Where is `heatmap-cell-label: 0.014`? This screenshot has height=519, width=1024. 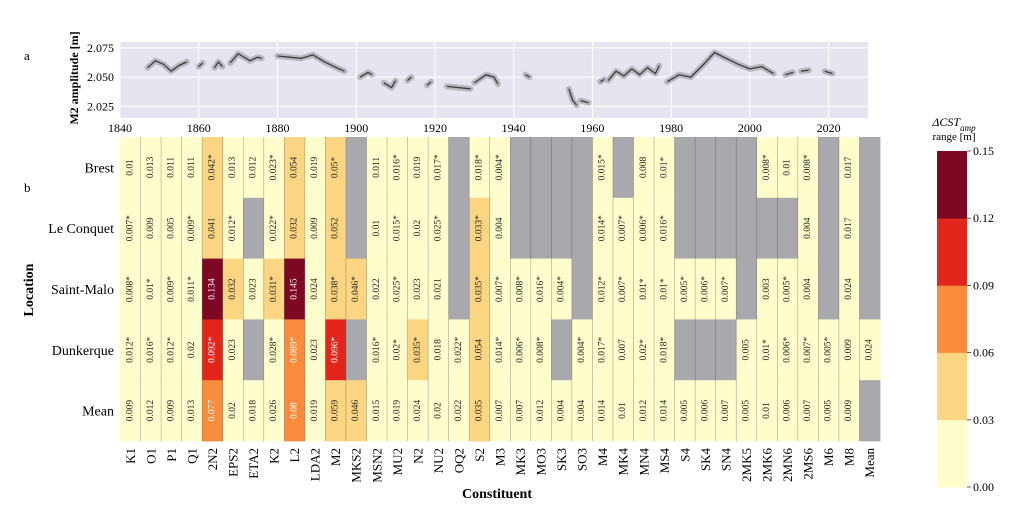 heatmap-cell-label: 0.014 is located at coordinates (664, 411).